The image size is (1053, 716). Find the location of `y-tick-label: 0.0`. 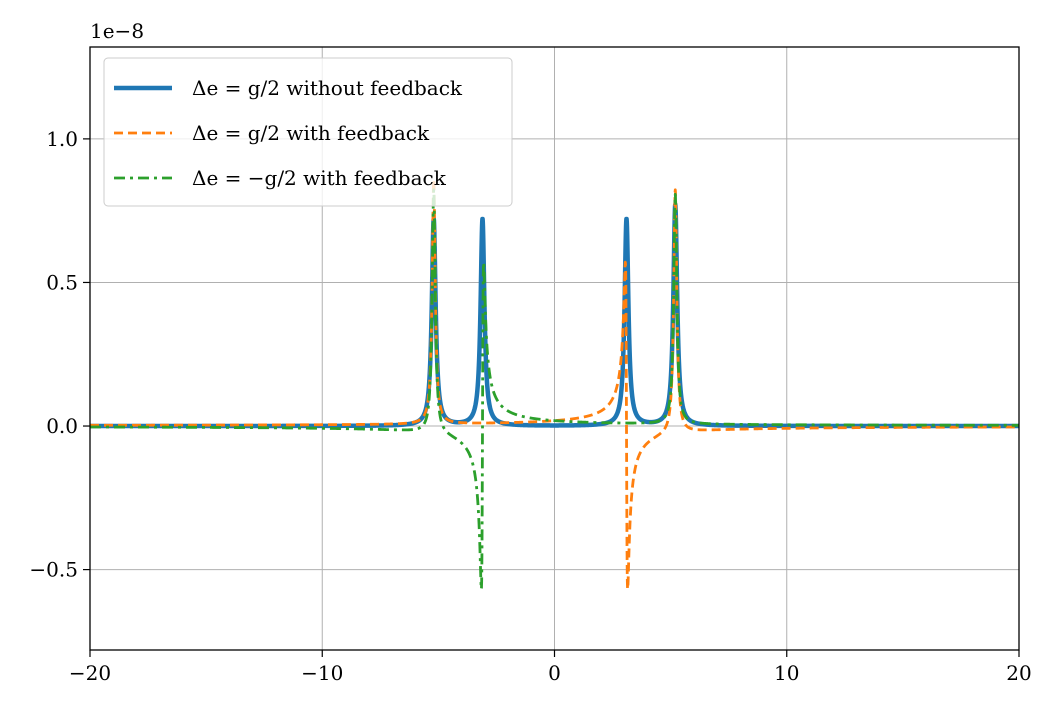

y-tick-label: 0.0 is located at coordinates (62, 426).